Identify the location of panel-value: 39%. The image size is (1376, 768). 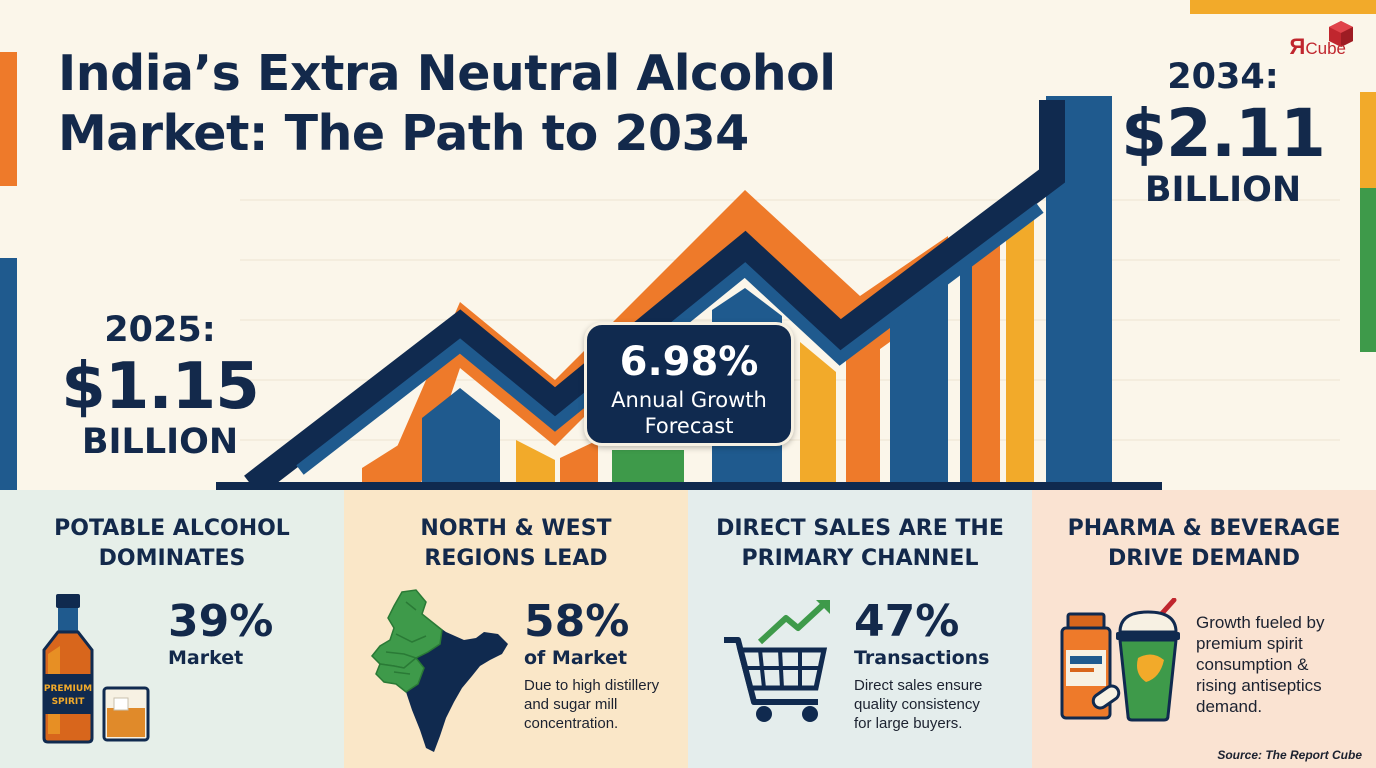
(221, 621).